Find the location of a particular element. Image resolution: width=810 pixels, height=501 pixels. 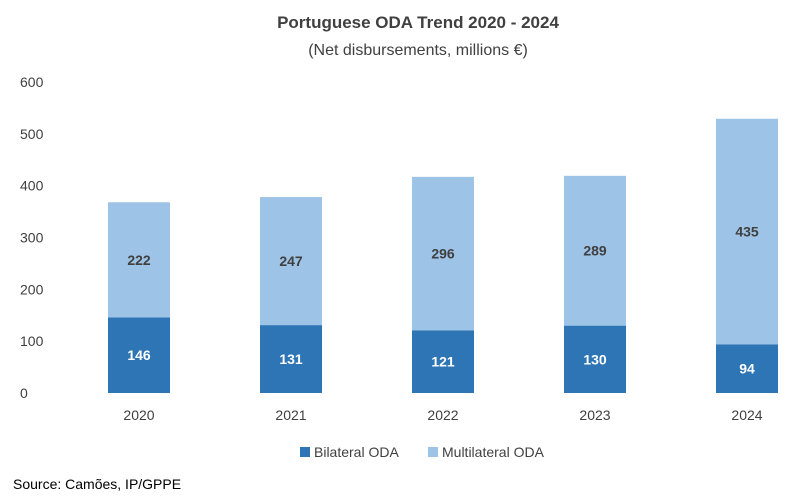

data-label: 222 is located at coordinates (139, 260).